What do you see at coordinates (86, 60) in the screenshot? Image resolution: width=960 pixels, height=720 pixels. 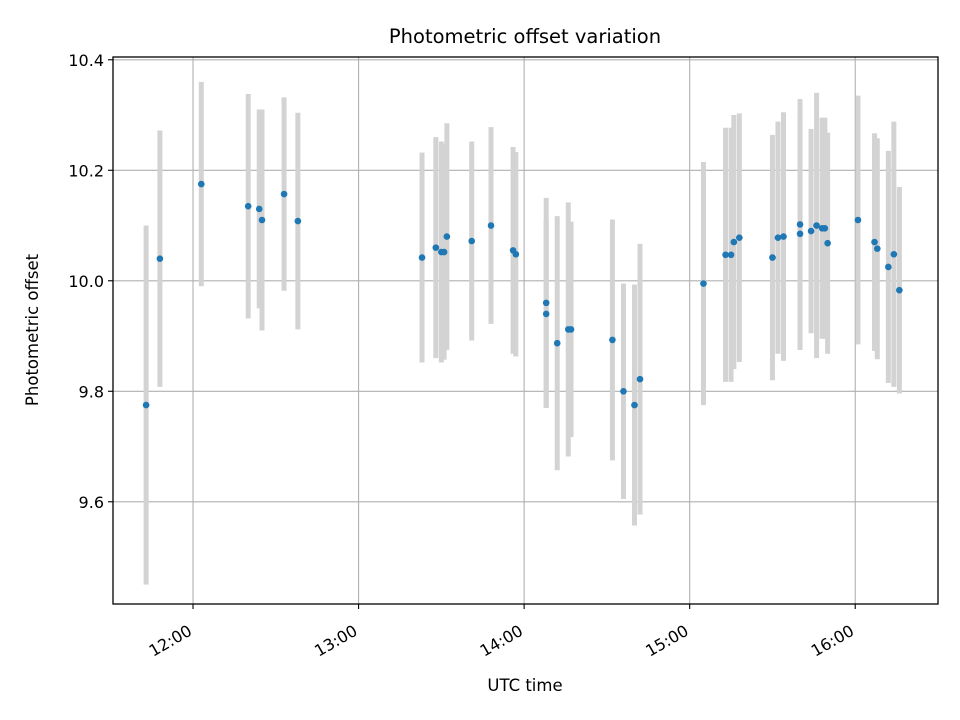 I see `y-tick-label: 10.4` at bounding box center [86, 60].